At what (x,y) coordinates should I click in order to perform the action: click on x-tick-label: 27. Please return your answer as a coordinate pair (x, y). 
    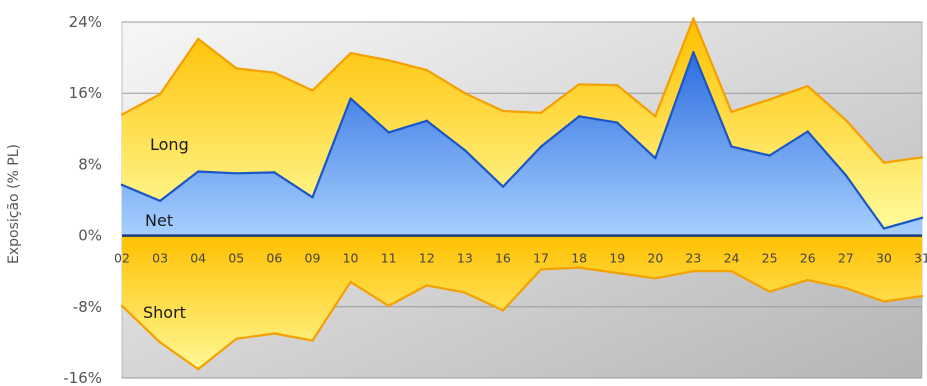
    Looking at the image, I should click on (846, 258).